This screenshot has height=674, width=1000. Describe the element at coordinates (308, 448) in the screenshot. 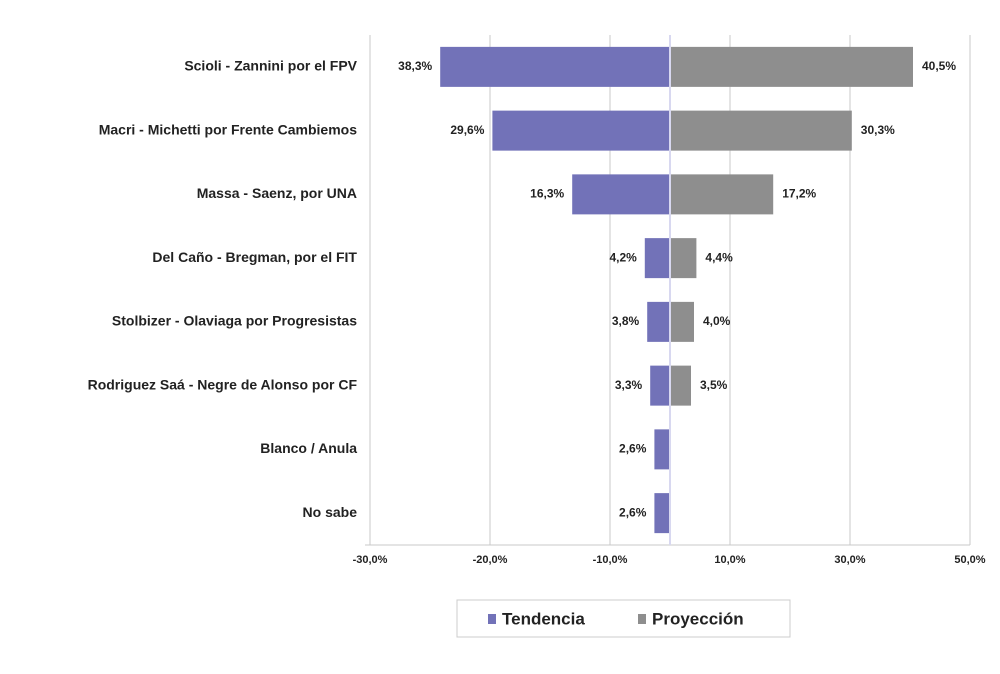

I see `category-label: Blanco / Anula` at that location.